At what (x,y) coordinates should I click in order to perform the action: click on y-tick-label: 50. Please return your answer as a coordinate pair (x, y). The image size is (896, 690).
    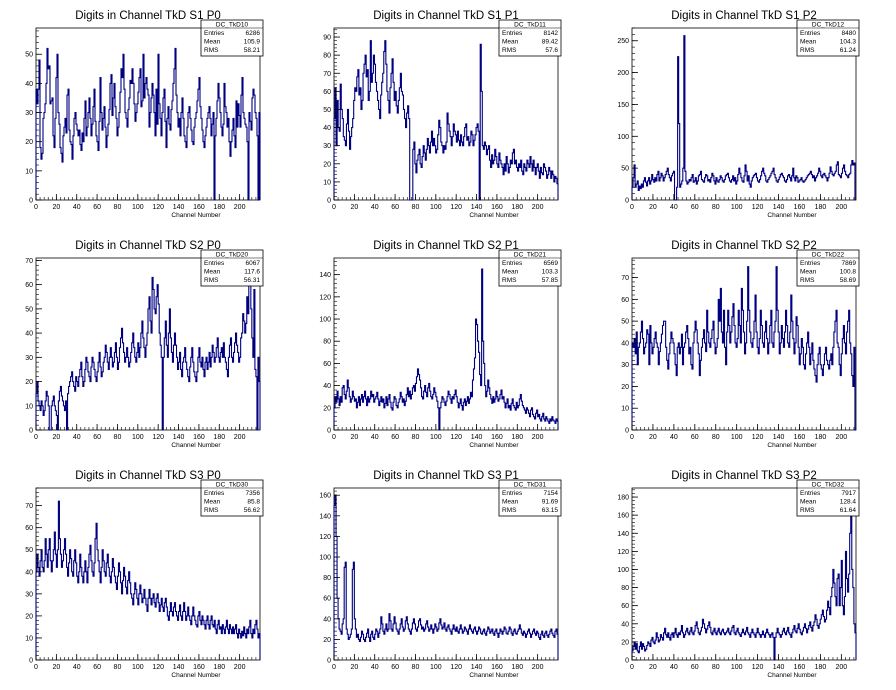
    Looking at the image, I should click on (29, 309).